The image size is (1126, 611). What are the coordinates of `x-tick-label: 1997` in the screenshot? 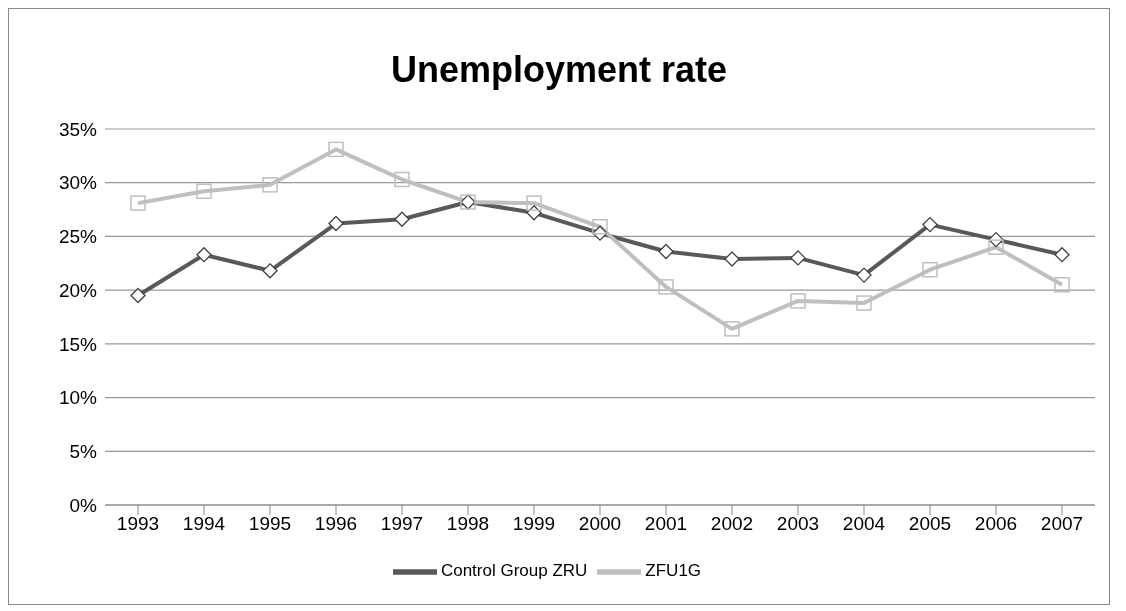 It's located at (402, 524).